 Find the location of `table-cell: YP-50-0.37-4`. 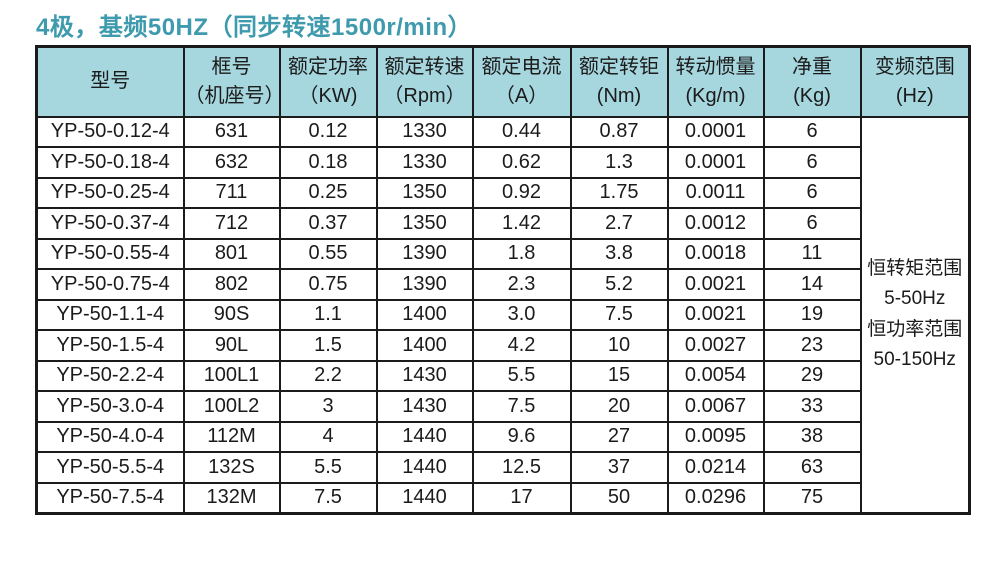

table-cell: YP-50-0.37-4 is located at coordinates (110, 223).